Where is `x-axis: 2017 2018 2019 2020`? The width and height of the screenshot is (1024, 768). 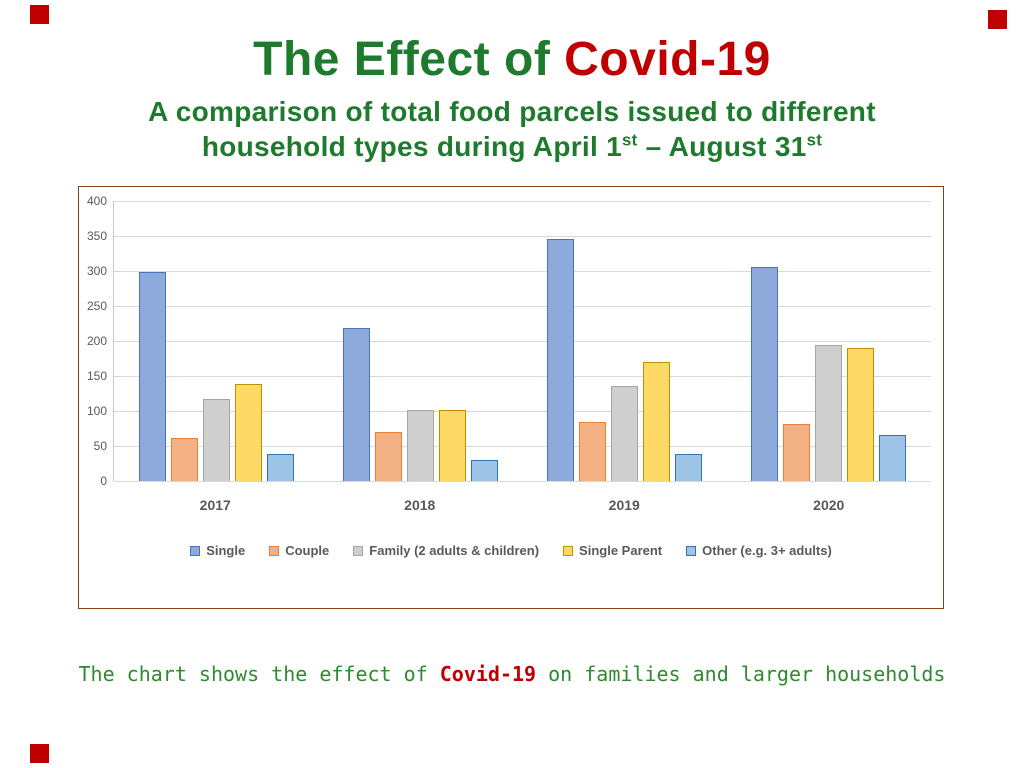
x-axis: 2017 2018 2019 2020 is located at coordinates (522, 505).